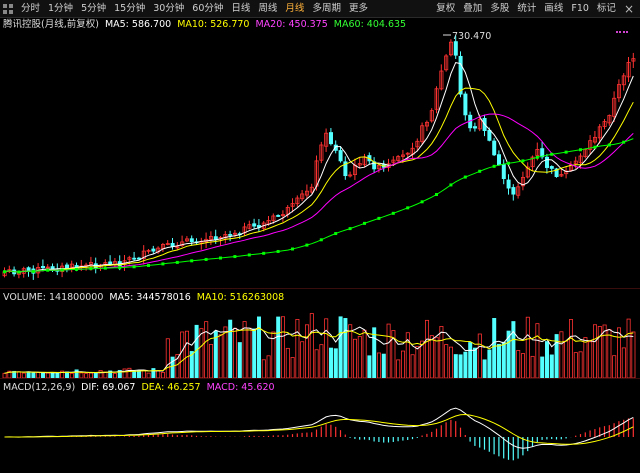  What do you see at coordinates (580, 8) in the screenshot?
I see `toolbar-action: F10` at bounding box center [580, 8].